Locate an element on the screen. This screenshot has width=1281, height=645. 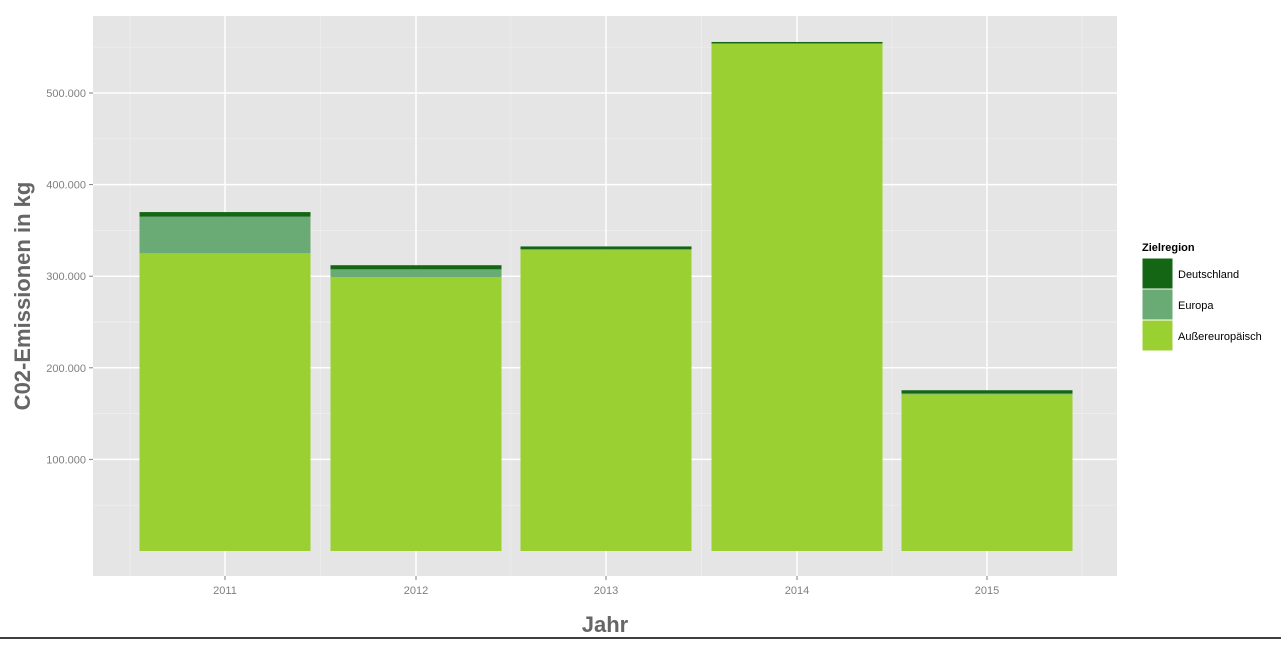
y-tick-label: 200.000 is located at coordinates (66, 369).